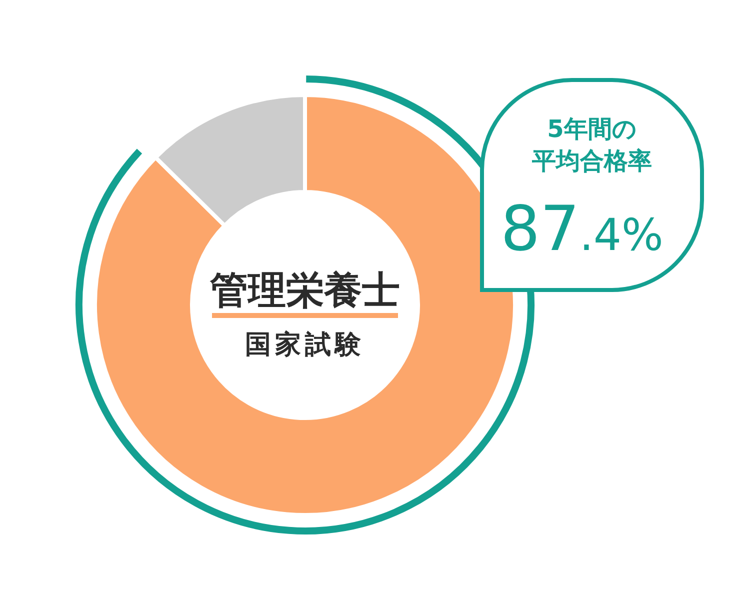 The image size is (747, 608). What do you see at coordinates (591, 161) in the screenshot?
I see `text: 平均合格率` at bounding box center [591, 161].